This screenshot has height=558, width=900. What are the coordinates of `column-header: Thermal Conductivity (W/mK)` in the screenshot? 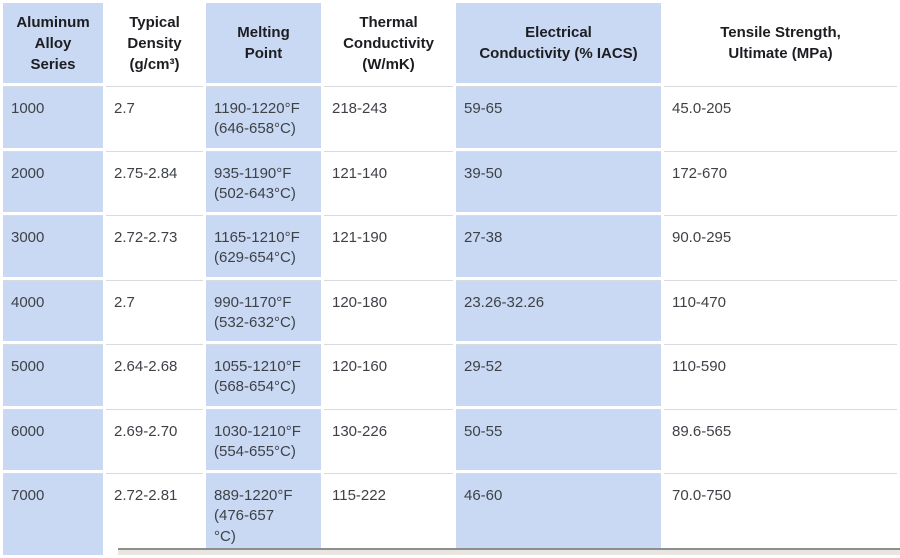 It's located at (388, 43).